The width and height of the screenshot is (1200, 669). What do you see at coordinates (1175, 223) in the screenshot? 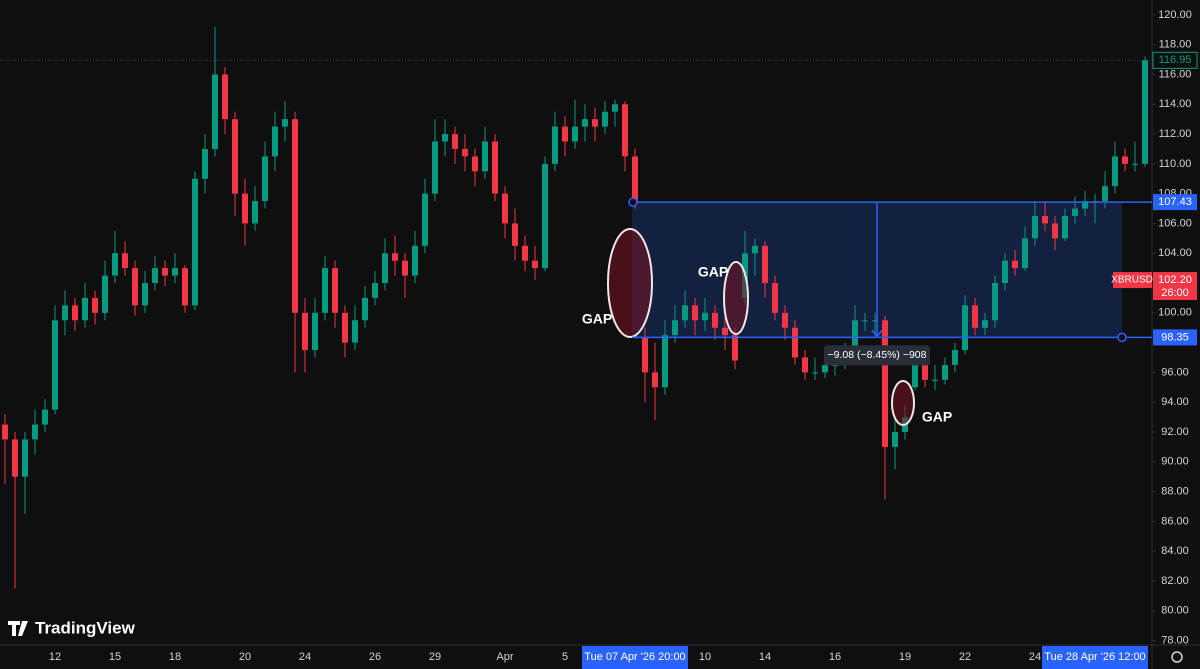
I see `y-tick-label: 106.00` at bounding box center [1175, 223].